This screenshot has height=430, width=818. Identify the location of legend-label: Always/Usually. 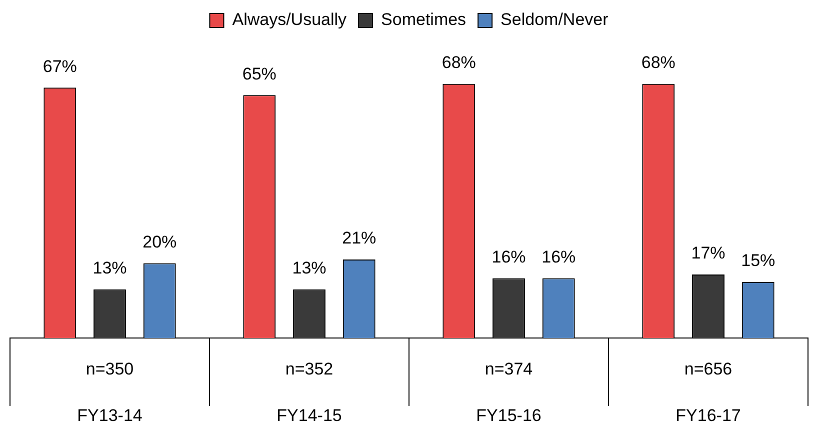
(290, 20).